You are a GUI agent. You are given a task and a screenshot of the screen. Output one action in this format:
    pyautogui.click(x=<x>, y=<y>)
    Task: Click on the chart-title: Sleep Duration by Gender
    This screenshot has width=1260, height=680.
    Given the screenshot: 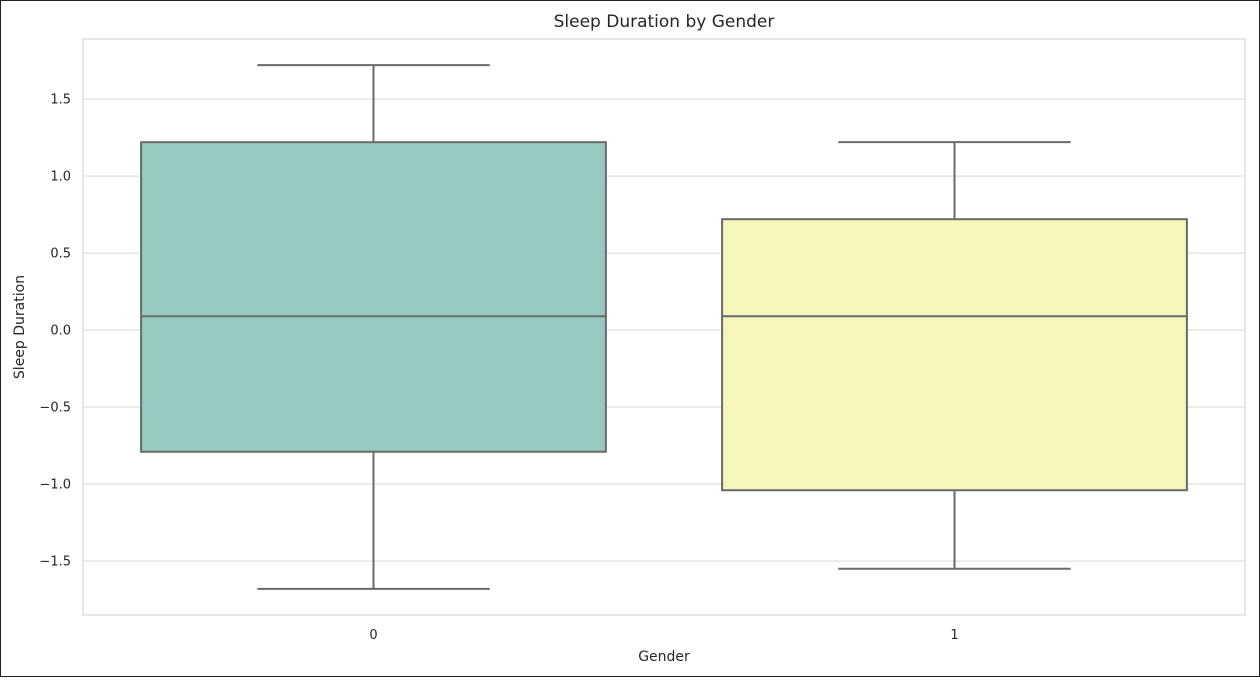 What is the action you would take?
    pyautogui.click(x=664, y=22)
    